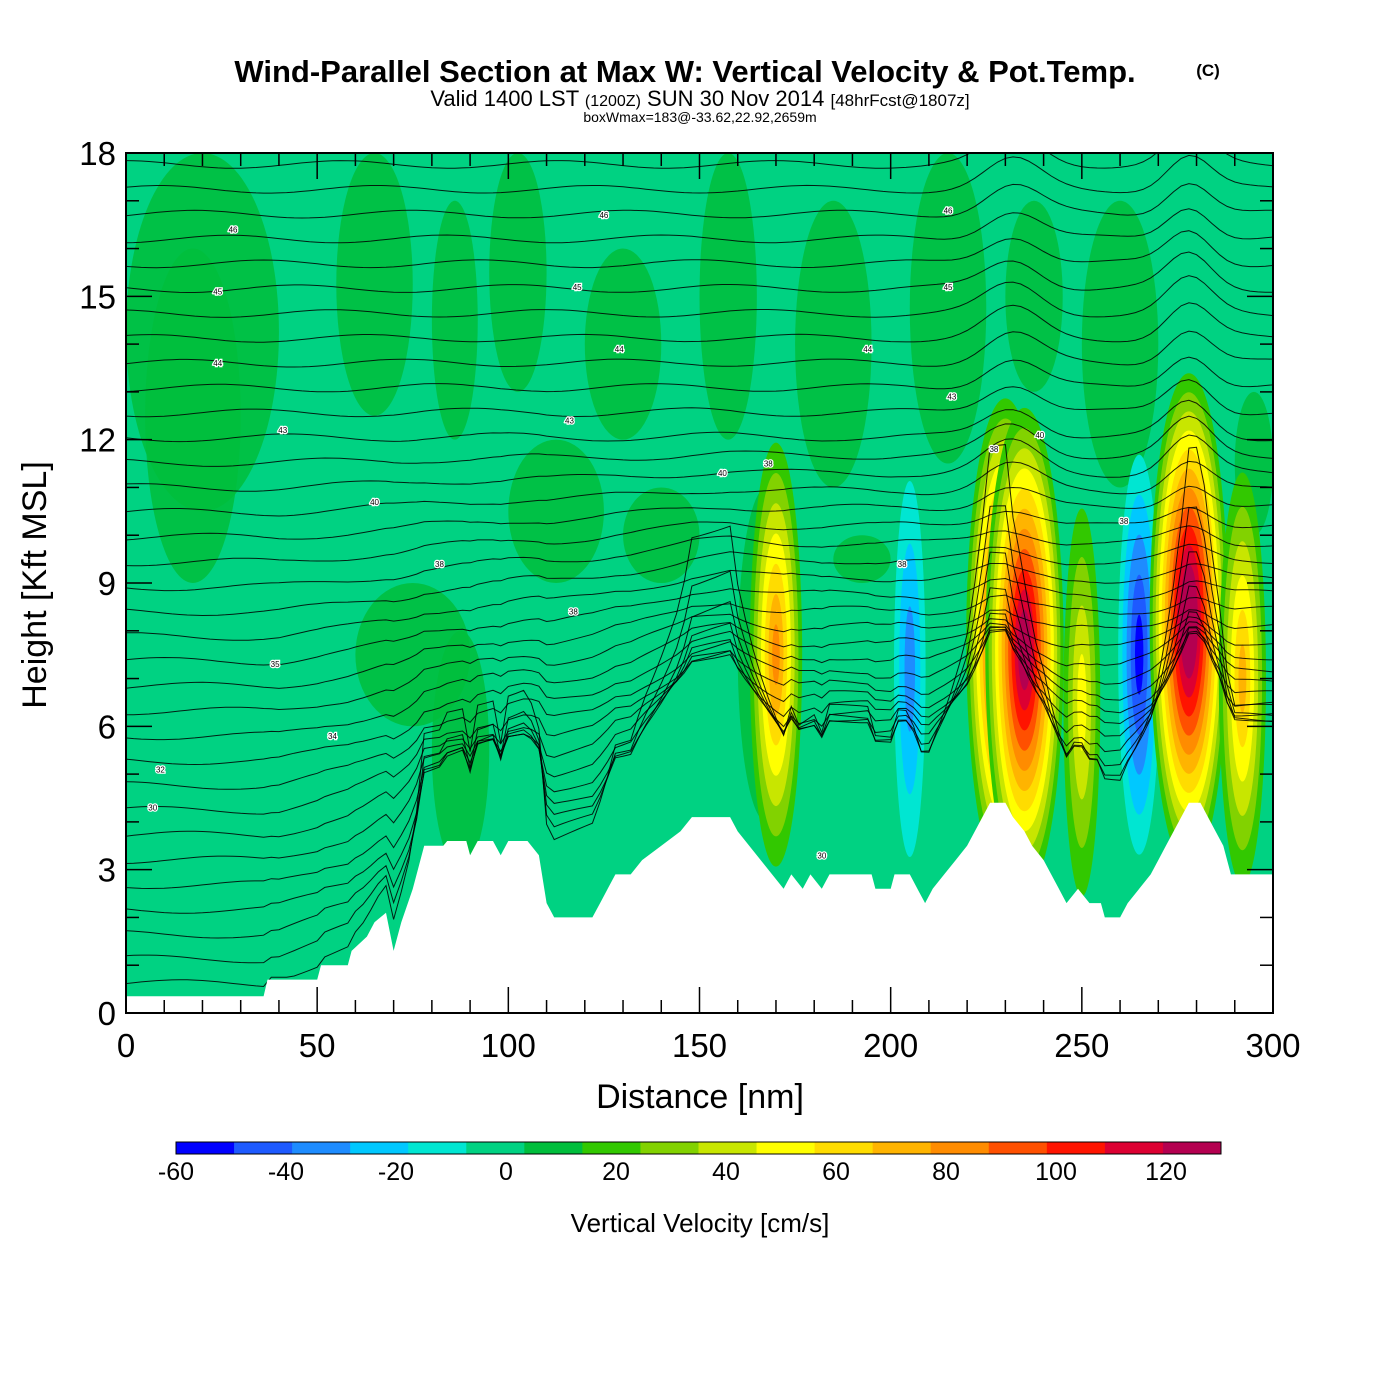 The height and width of the screenshot is (1400, 1400). What do you see at coordinates (107, 726) in the screenshot?
I see `y-tick-label-6: 6` at bounding box center [107, 726].